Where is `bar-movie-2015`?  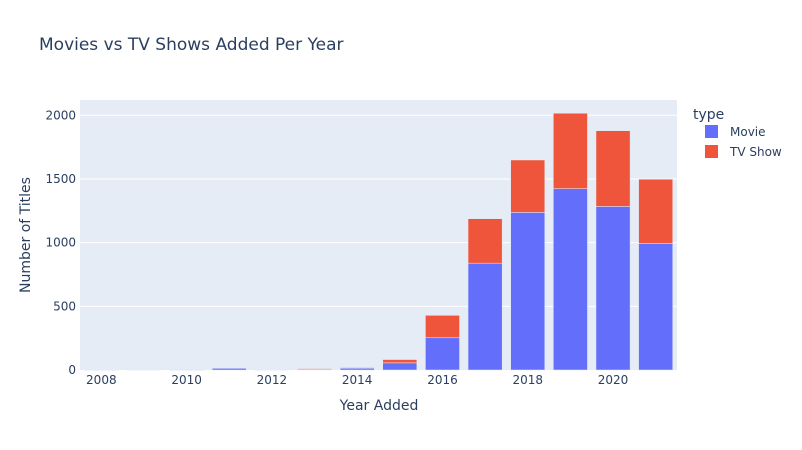 bar-movie-2015 is located at coordinates (400, 366).